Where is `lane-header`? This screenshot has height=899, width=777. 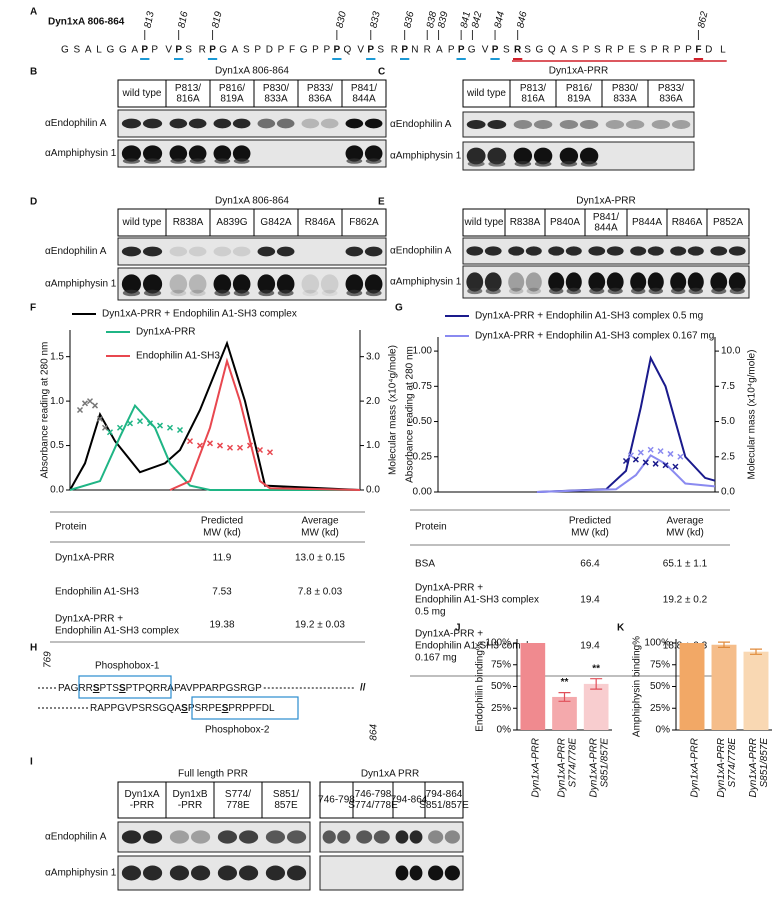 lane-header is located at coordinates (606, 222).